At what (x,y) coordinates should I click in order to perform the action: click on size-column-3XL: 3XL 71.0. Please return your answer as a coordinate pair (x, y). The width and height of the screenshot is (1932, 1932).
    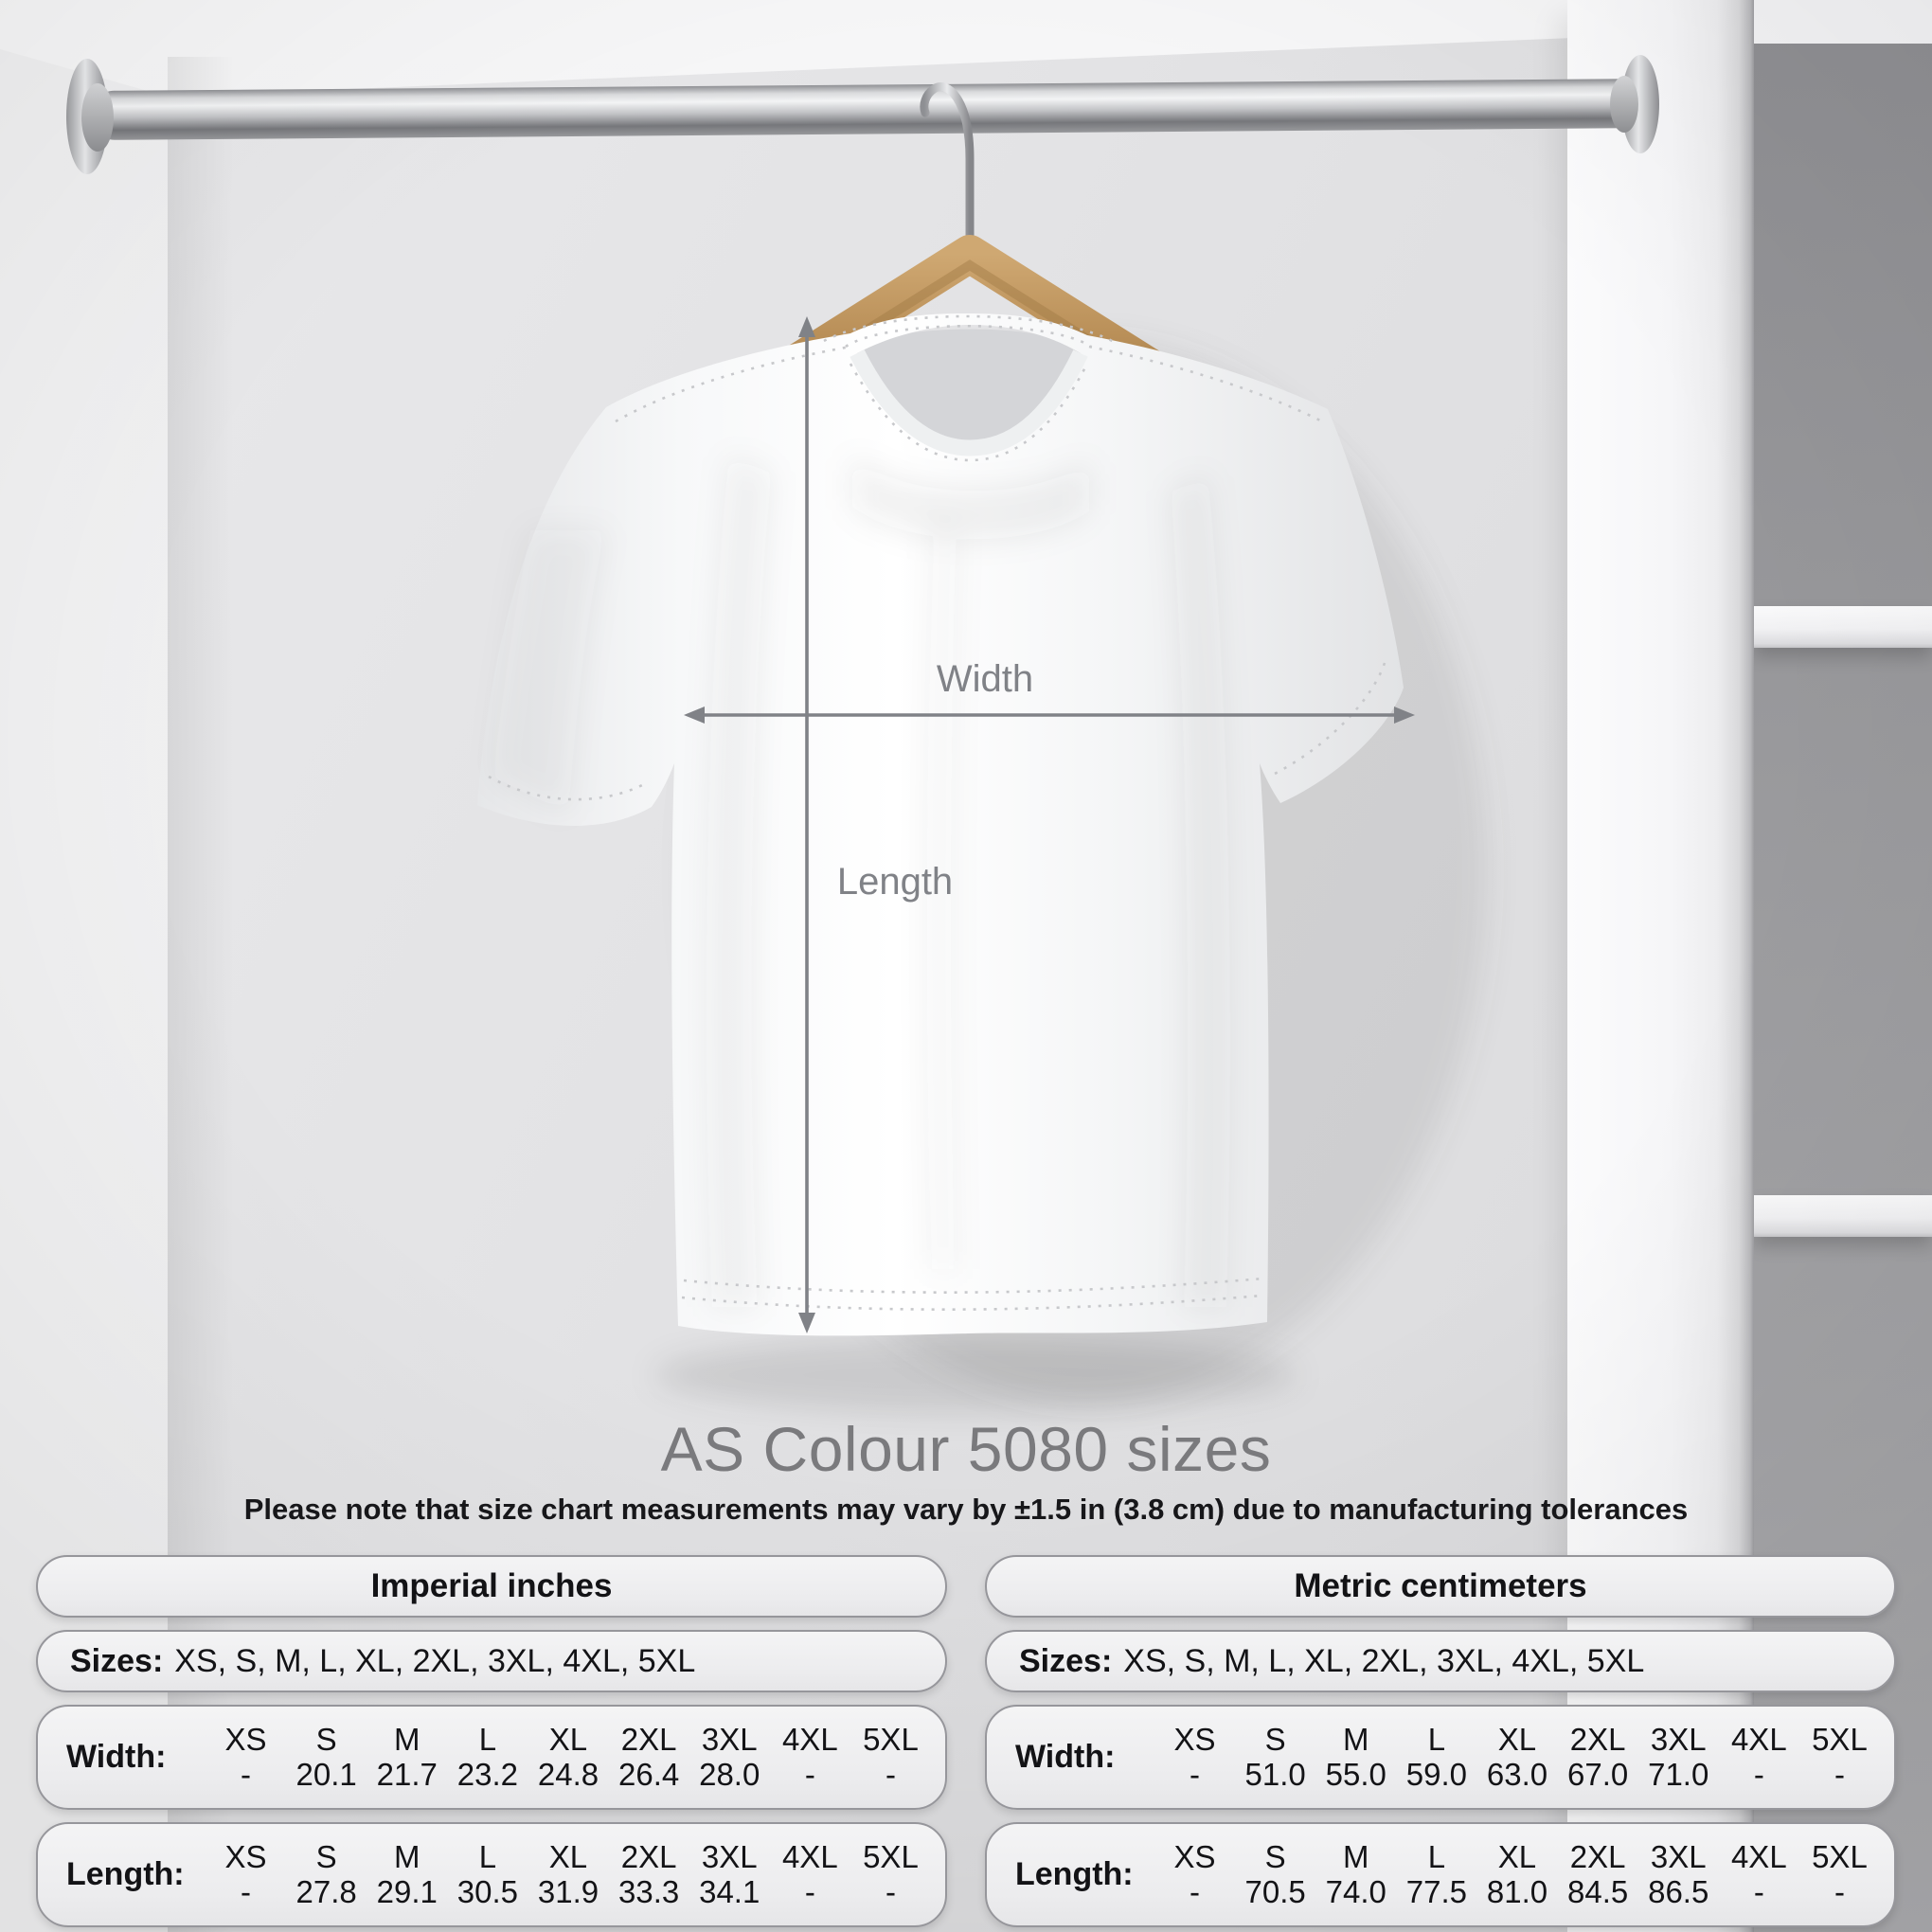
    Looking at the image, I should click on (1678, 1757).